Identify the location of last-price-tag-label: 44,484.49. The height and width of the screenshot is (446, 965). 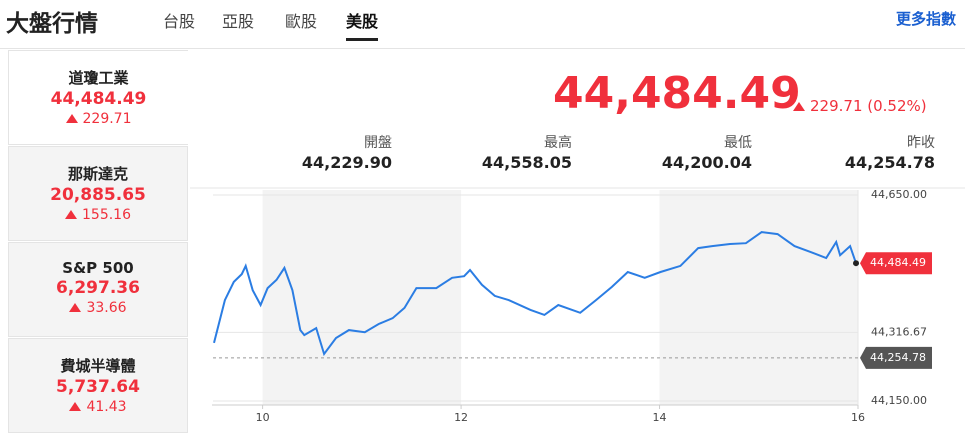
(898, 262).